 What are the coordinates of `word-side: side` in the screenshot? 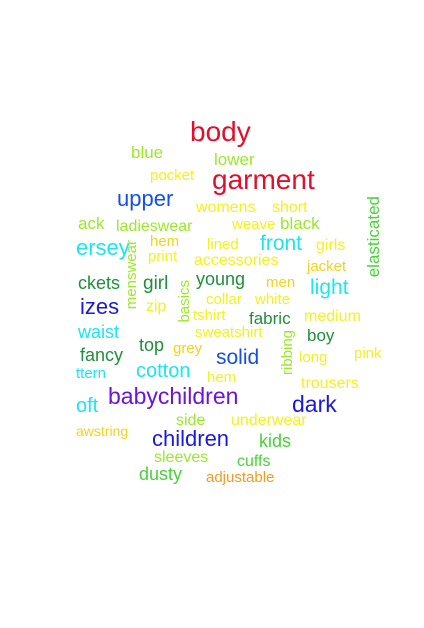 It's located at (191, 420).